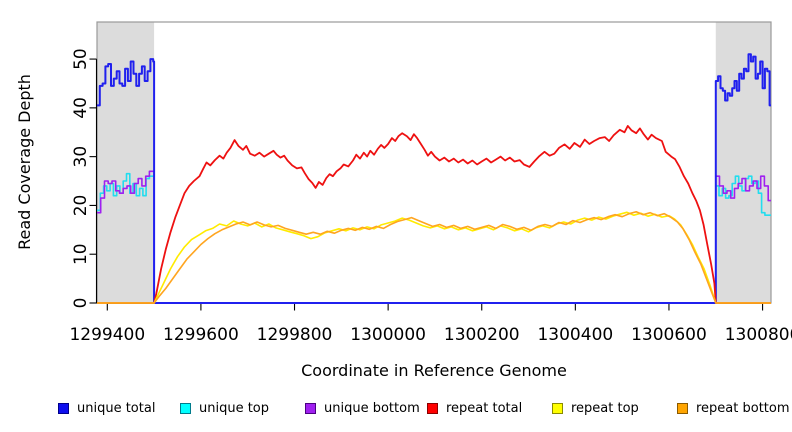 Image resolution: width=792 pixels, height=432 pixels. I want to click on x-axis-title: Coordinate in Reference Genome, so click(434, 370).